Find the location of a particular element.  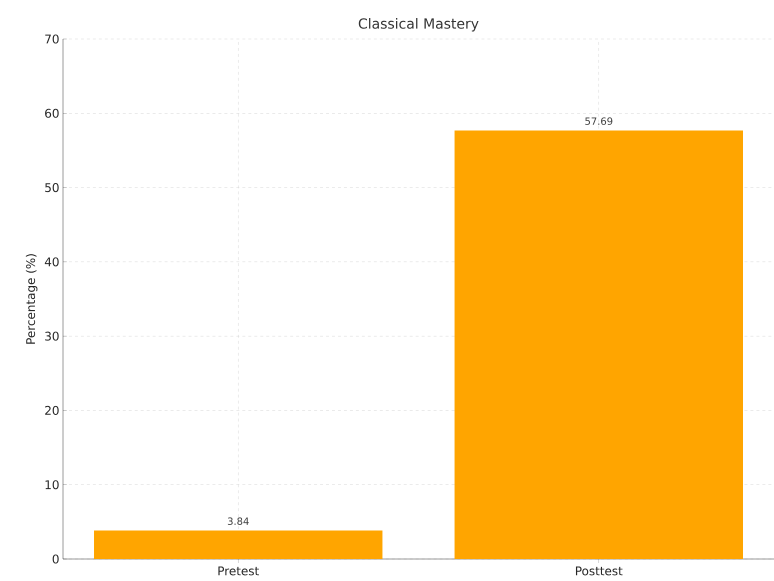

y-tick-label: 70 is located at coordinates (52, 39).